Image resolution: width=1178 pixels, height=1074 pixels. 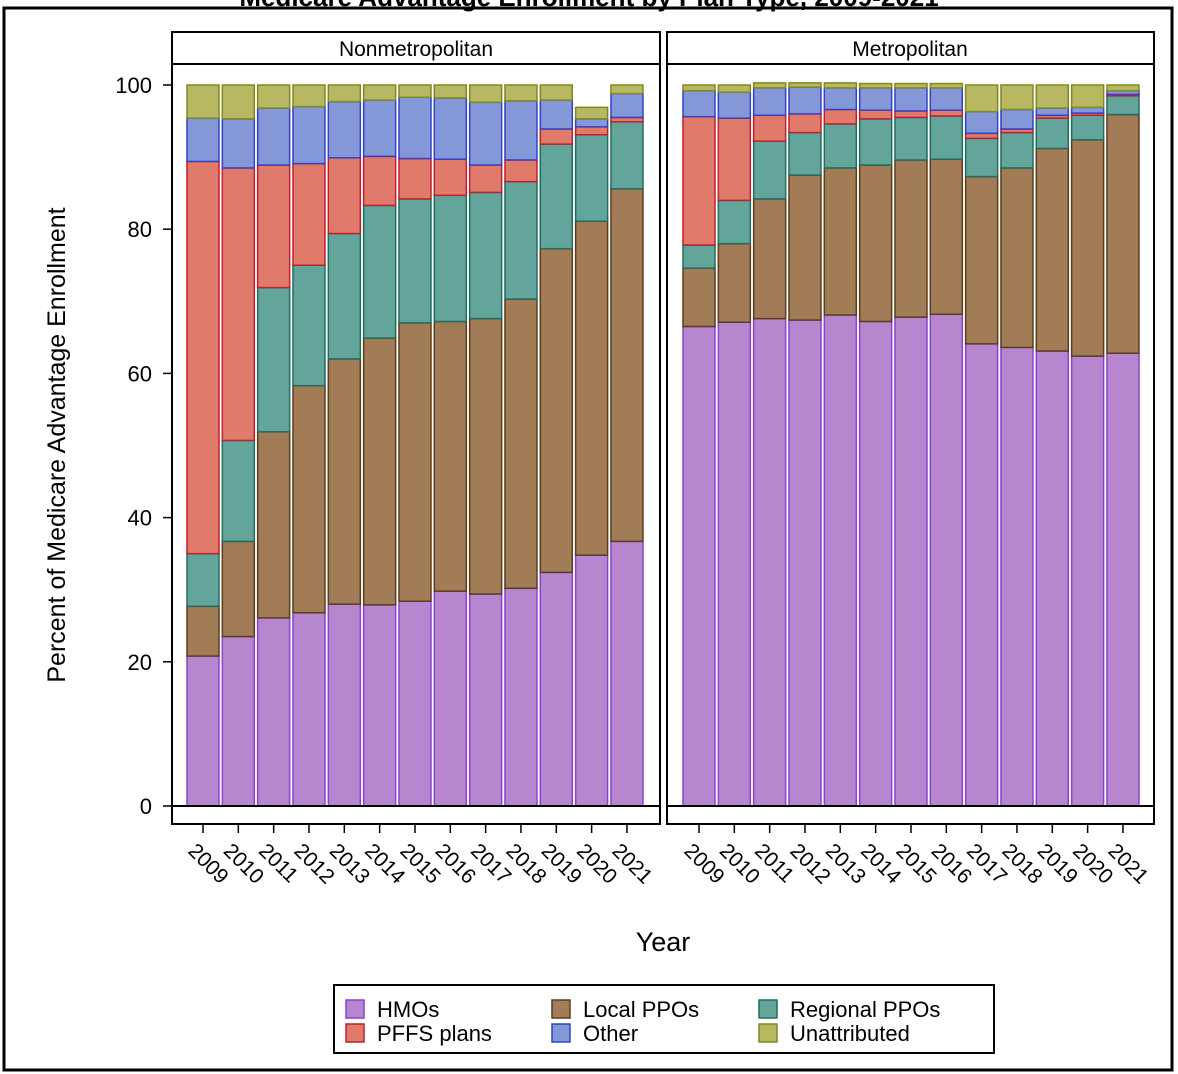 I want to click on bar-metropolitan-2020-other, so click(x=1087, y=110).